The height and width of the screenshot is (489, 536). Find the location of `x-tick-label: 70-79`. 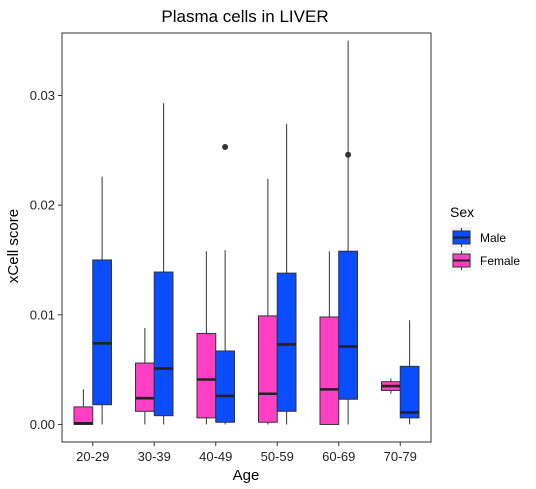

x-tick-label: 70-79 is located at coordinates (400, 456).